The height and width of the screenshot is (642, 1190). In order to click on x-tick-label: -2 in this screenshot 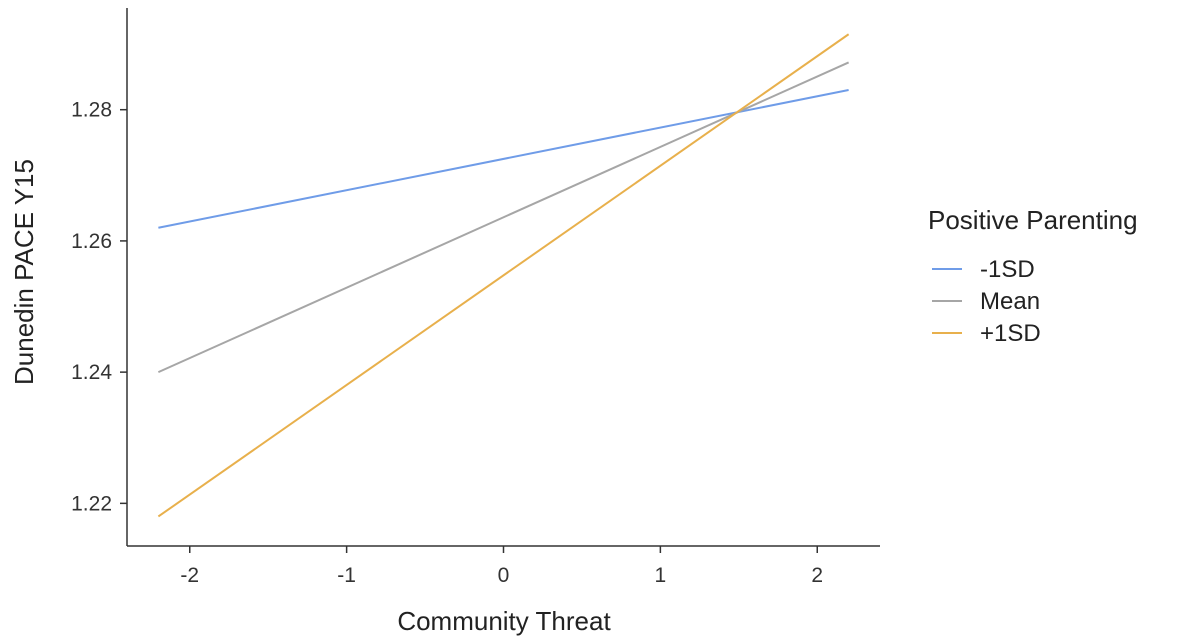, I will do `click(189, 575)`.